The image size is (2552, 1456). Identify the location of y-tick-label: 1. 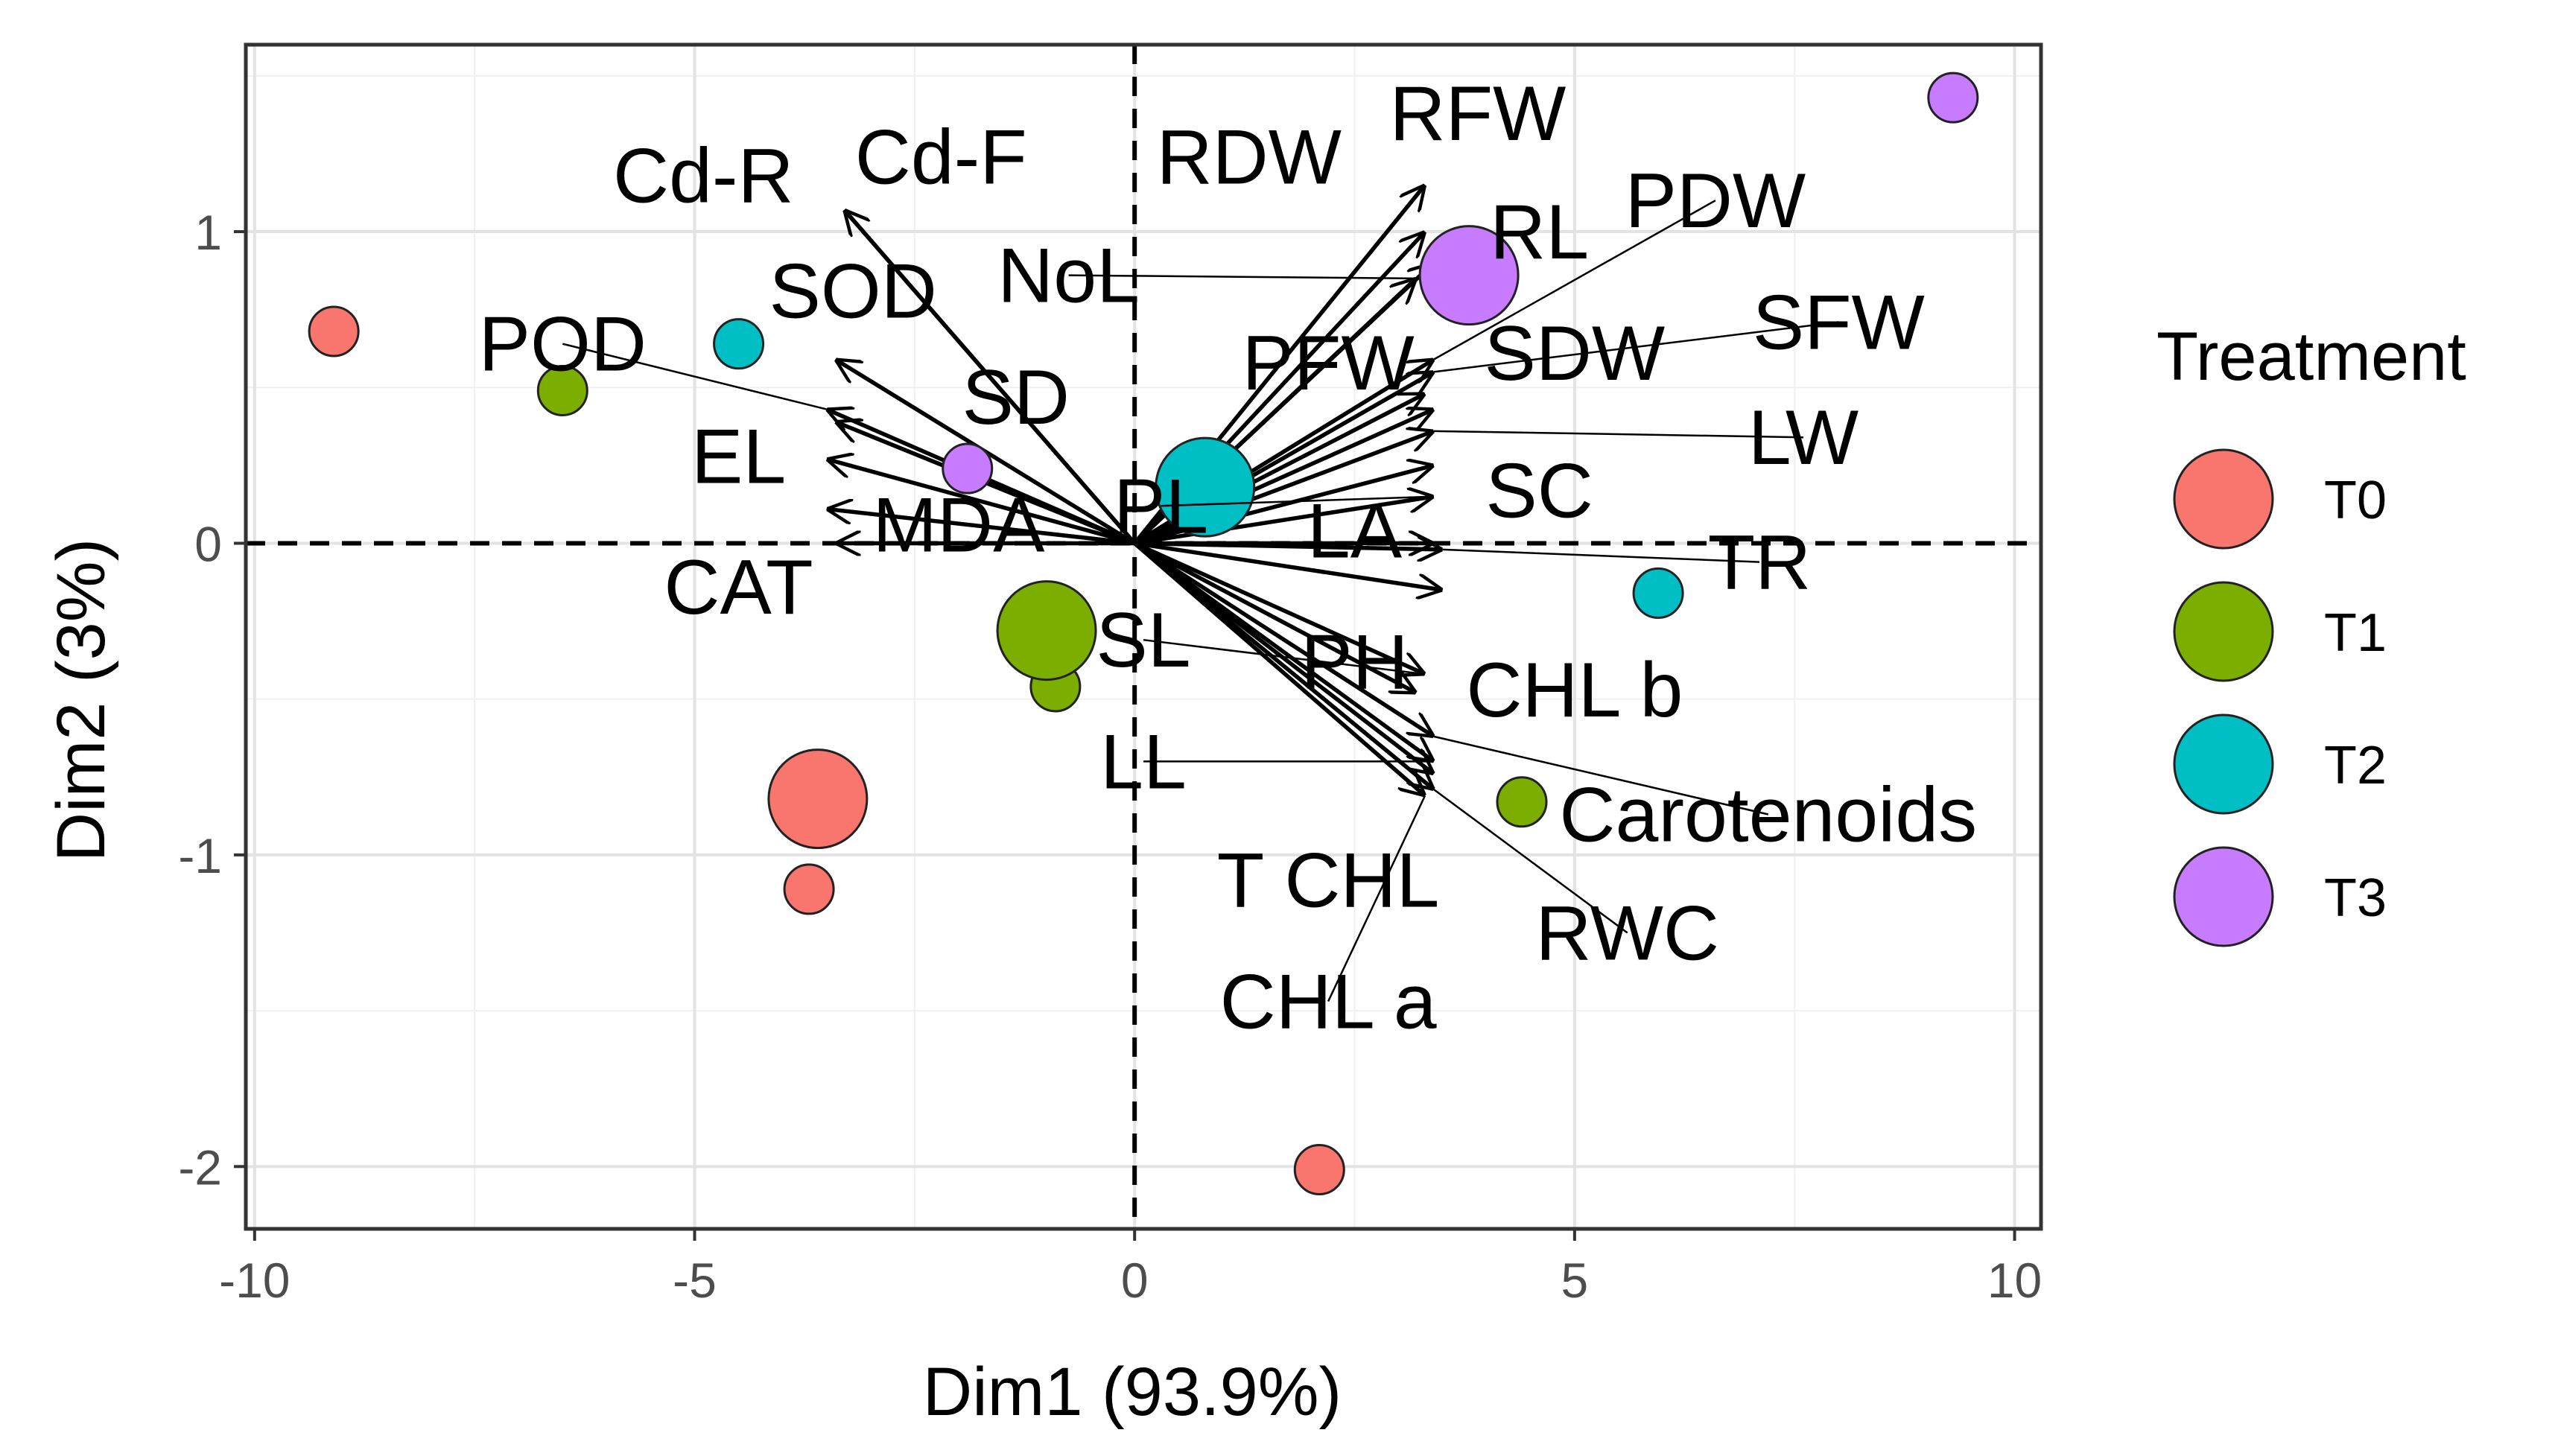
(208, 232).